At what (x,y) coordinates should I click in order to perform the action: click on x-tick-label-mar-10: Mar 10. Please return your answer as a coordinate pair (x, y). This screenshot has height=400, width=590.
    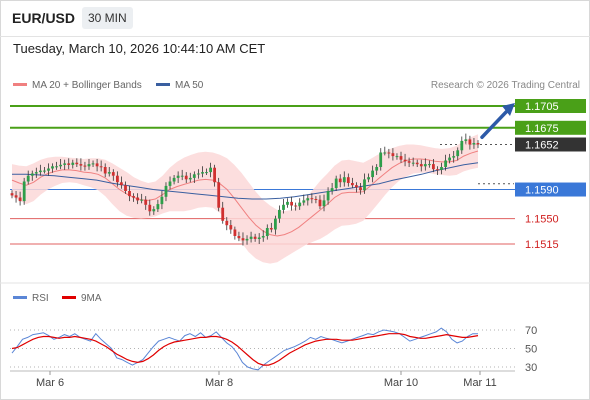
    Looking at the image, I should click on (401, 383).